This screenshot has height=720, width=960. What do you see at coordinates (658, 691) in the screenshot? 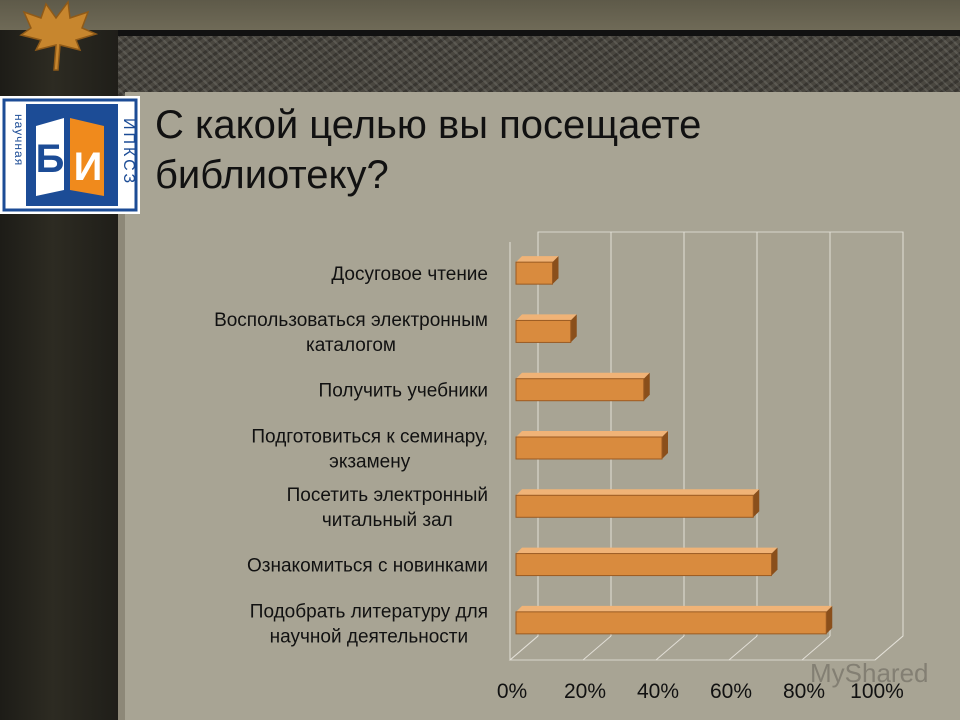
I see `x-tick-label: 40%` at bounding box center [658, 691].